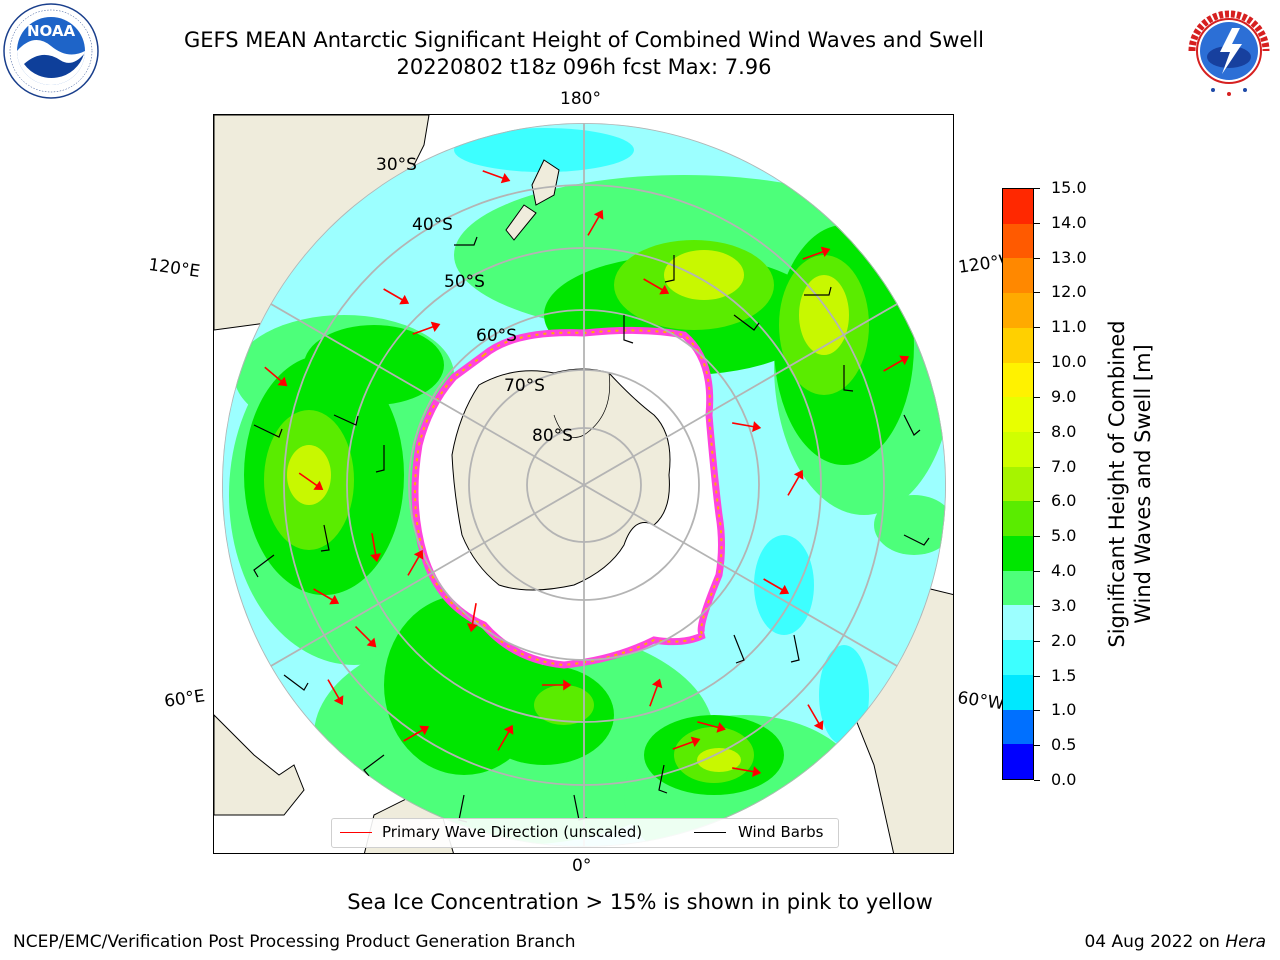 This screenshot has height=960, width=1280. I want to click on legend-wave-label: Primary Wave Direction (unscaled), so click(512, 832).